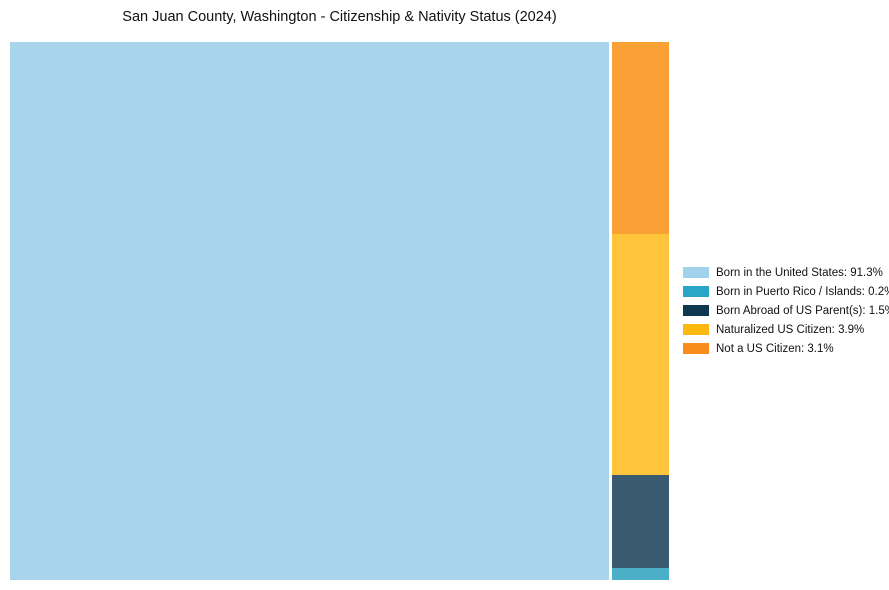  I want to click on legend-item-born-in-united-states: Born in the United States: 91.3%, so click(786, 272).